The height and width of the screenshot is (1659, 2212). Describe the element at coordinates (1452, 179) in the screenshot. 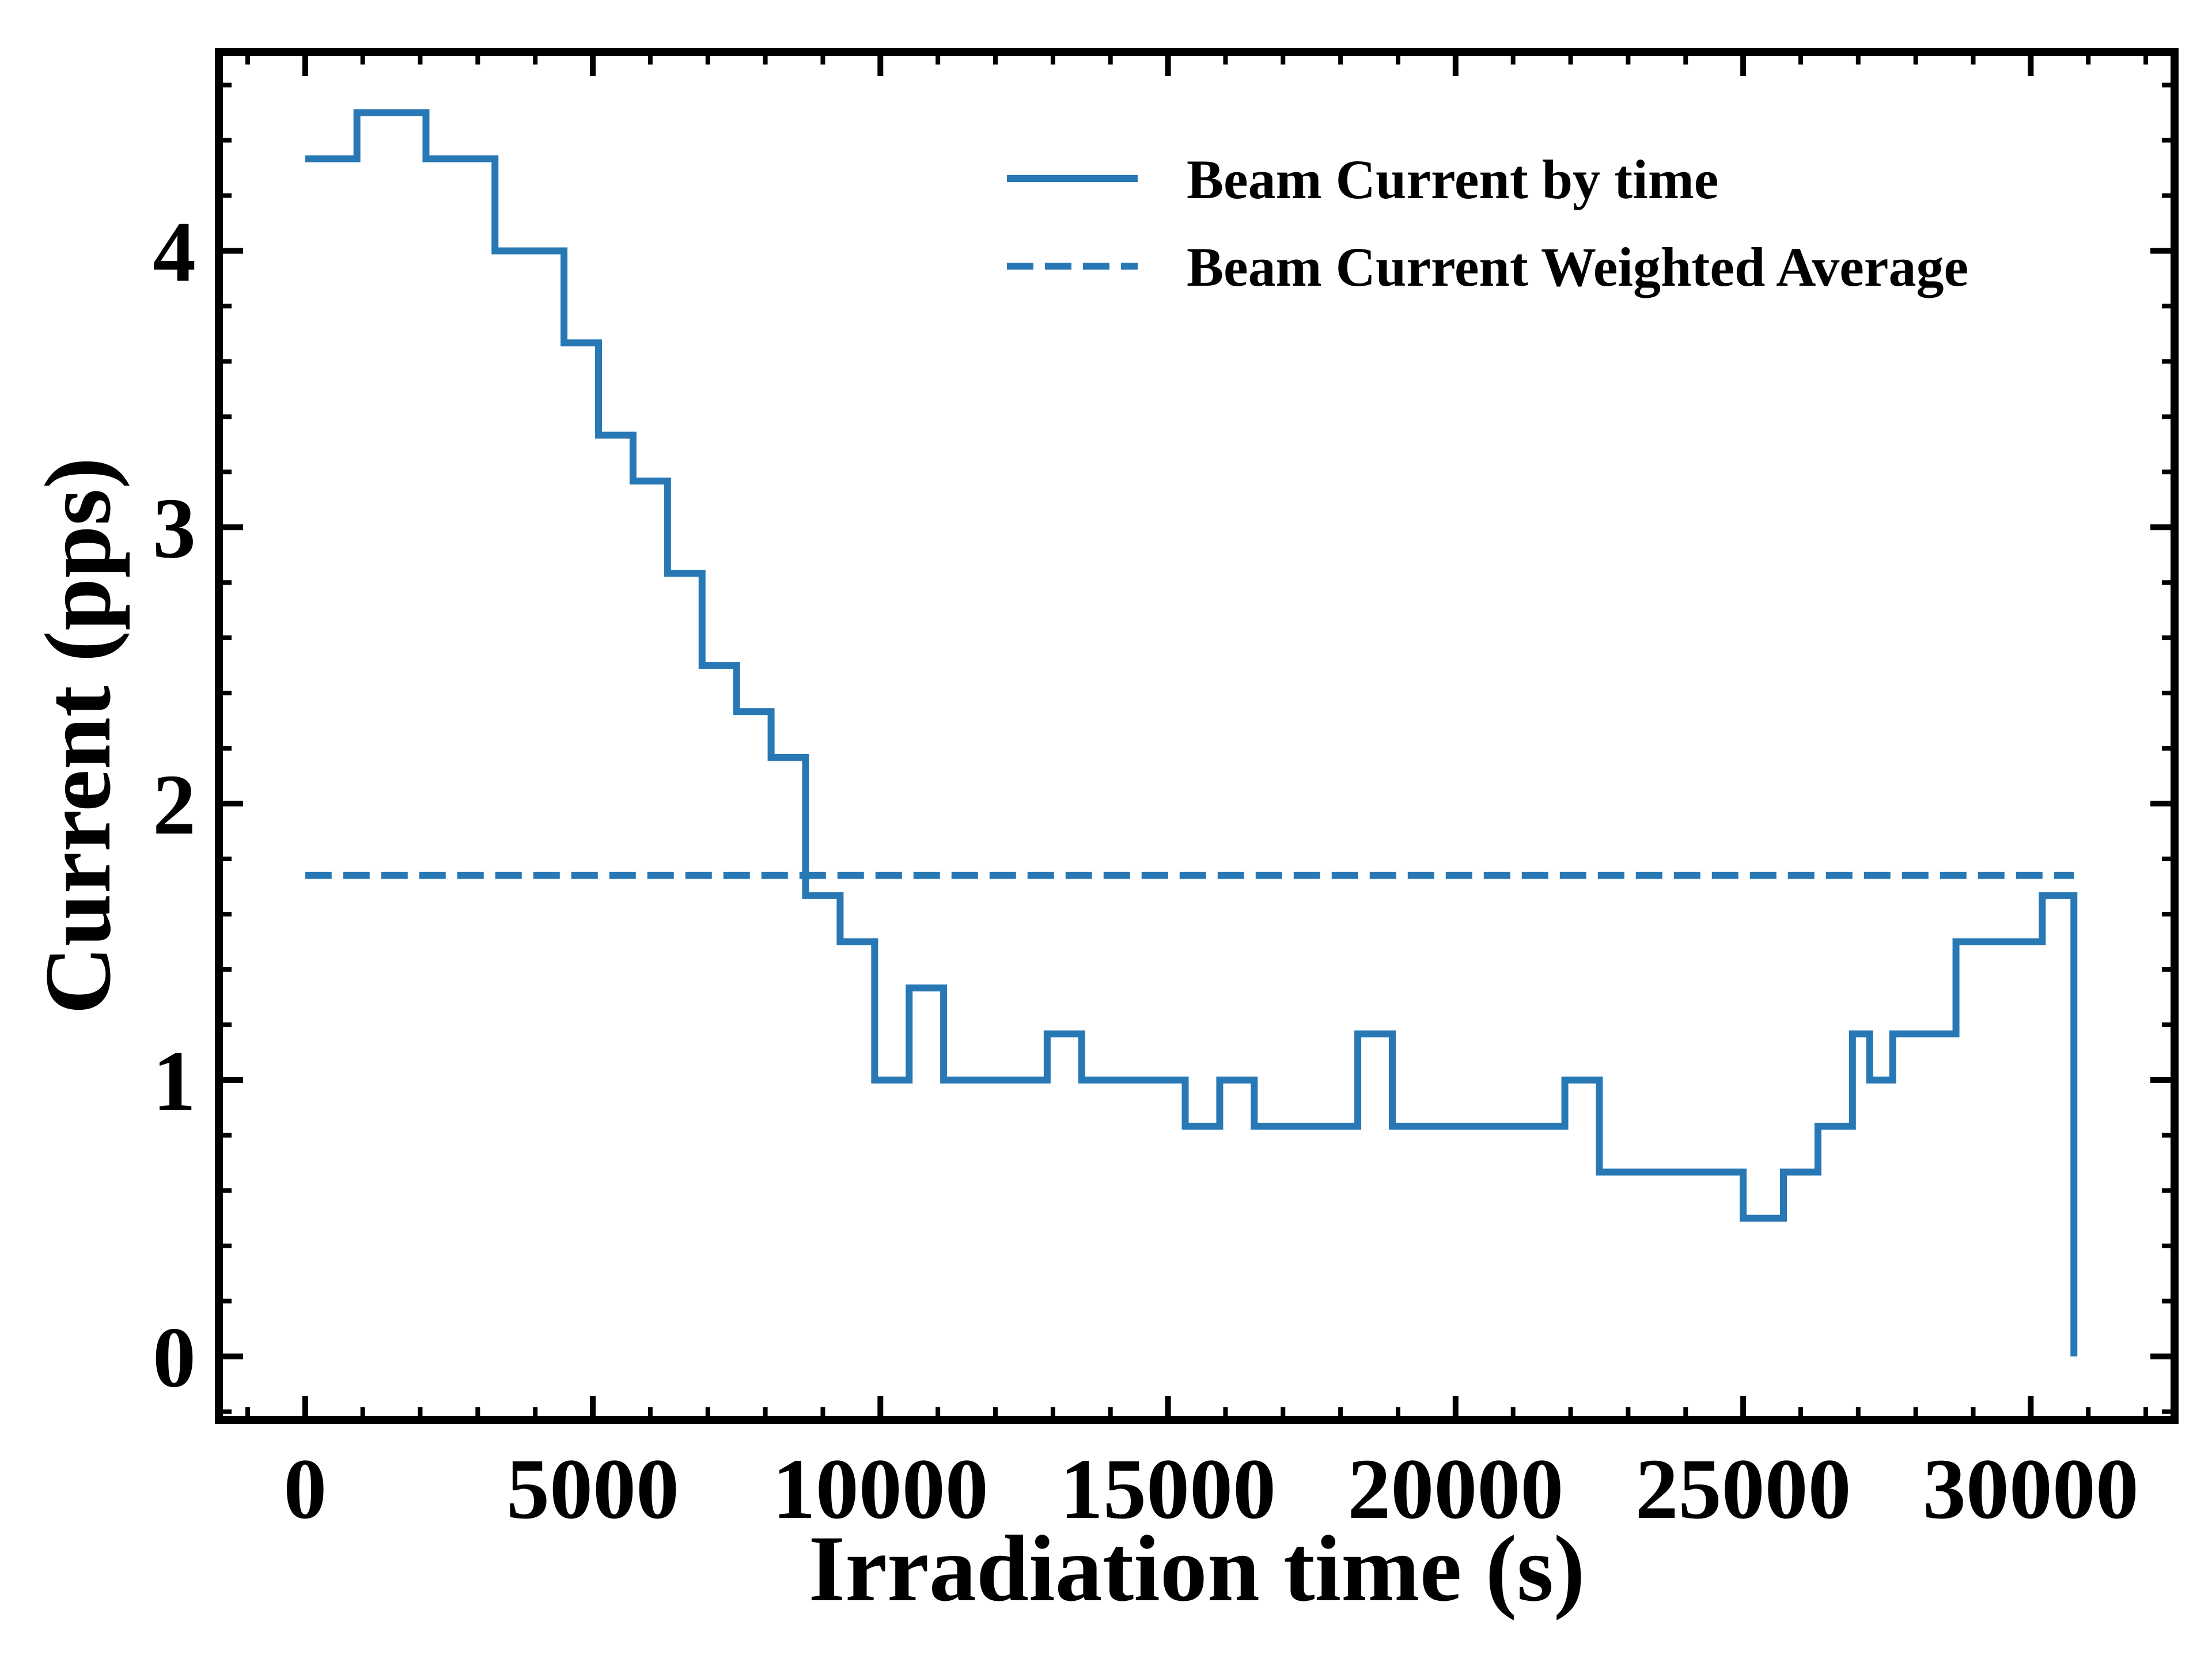

I see `legend-label-beam-current-by-time: Beam Current by time` at that location.